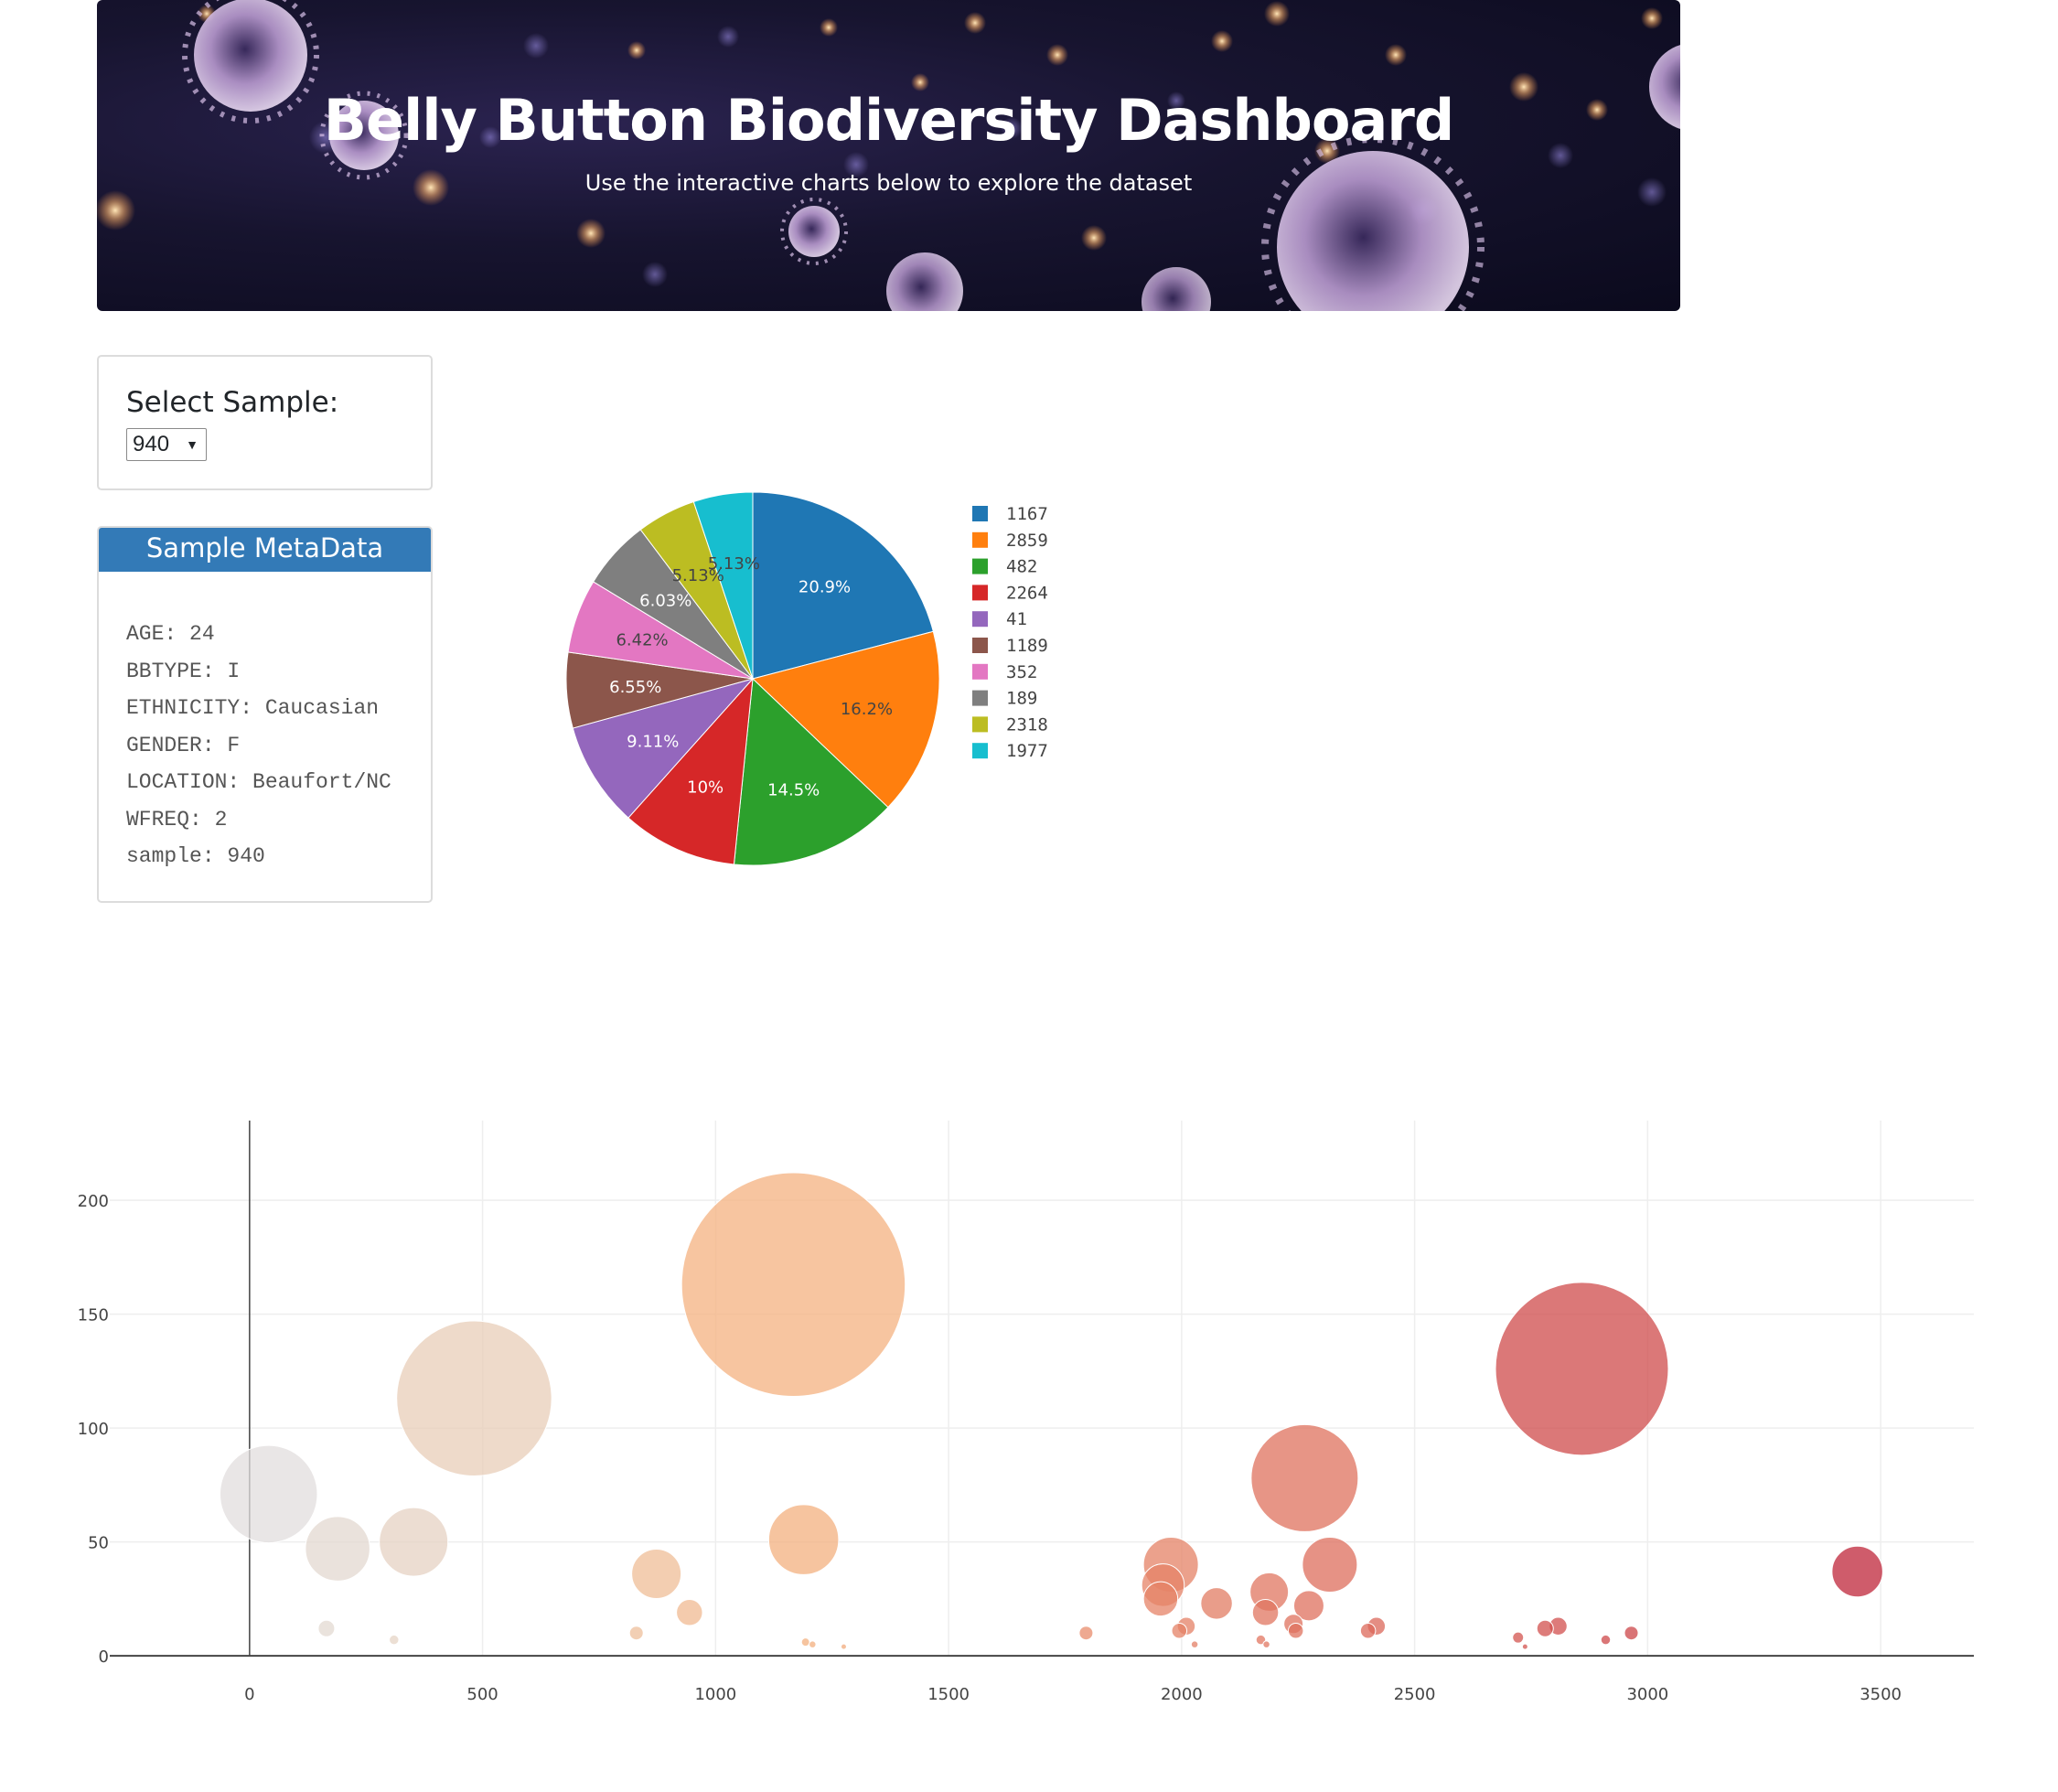 The width and height of the screenshot is (2058, 1792). Describe the element at coordinates (825, 586) in the screenshot. I see `pie-percent-label: 20.9%` at that location.